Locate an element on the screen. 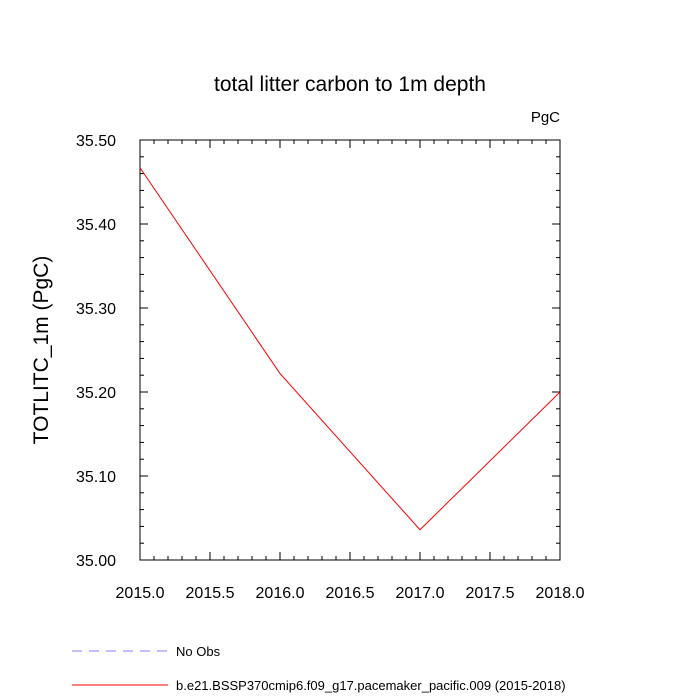  y-axis-label: TOTLITC_1m (PgC) is located at coordinates (41, 350).